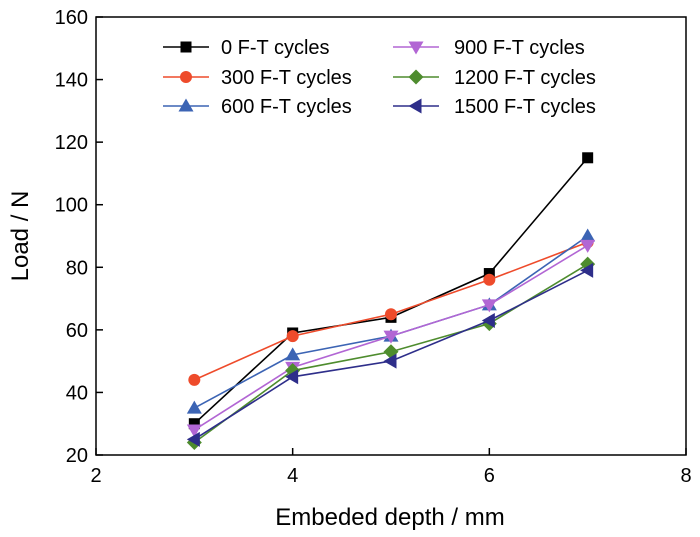 Image resolution: width=700 pixels, height=537 pixels. I want to click on legend-item-1: 300 F-T cycles, so click(257, 78).